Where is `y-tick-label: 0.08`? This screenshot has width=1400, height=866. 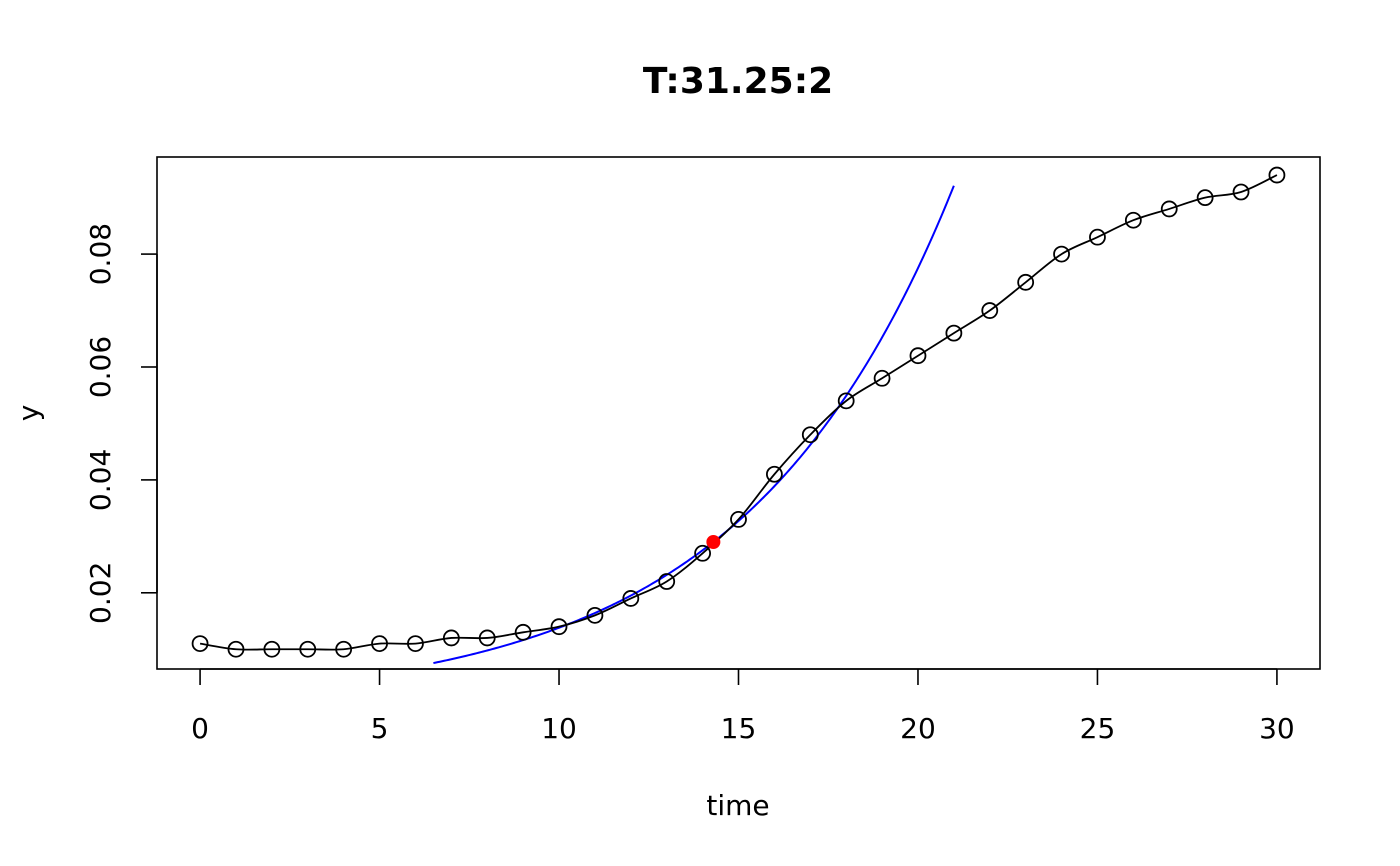
y-tick-label: 0.08 is located at coordinates (100, 254).